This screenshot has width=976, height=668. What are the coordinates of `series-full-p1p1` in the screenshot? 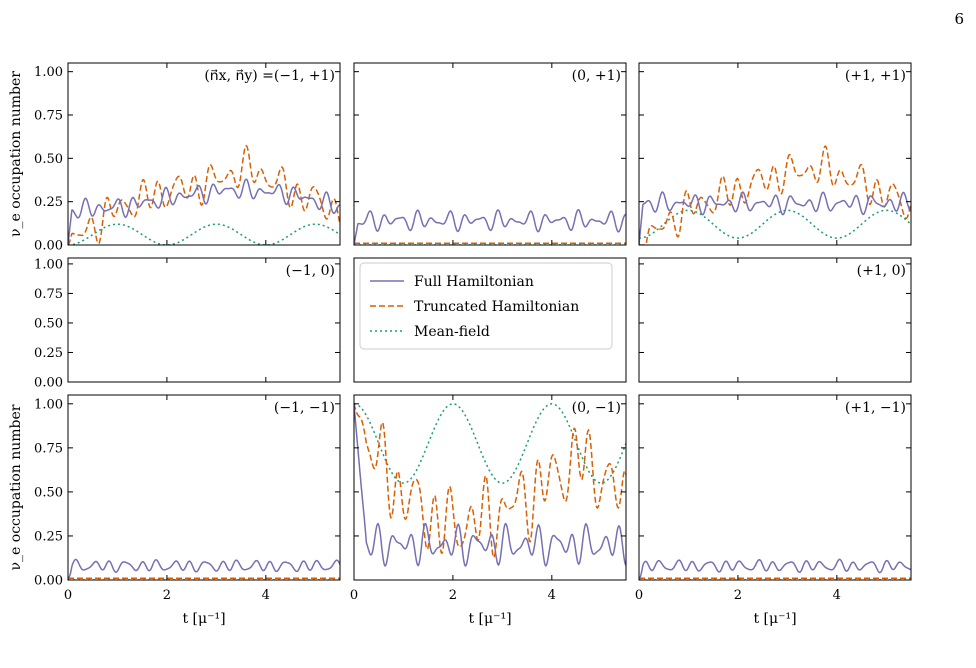 It's located at (775, 218).